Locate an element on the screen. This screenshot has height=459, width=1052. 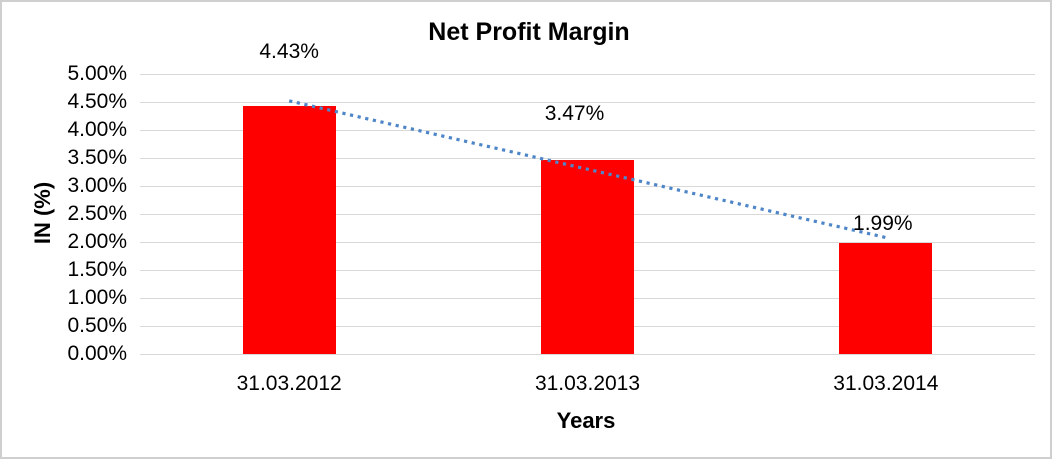
y-tick-label: 0.50% is located at coordinates (97, 325).